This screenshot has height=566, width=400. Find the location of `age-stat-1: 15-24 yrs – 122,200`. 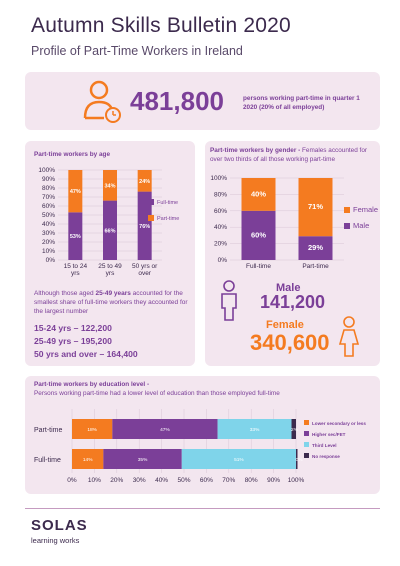

age-stat-1: 15-24 yrs – 122,200 is located at coordinates (73, 328).